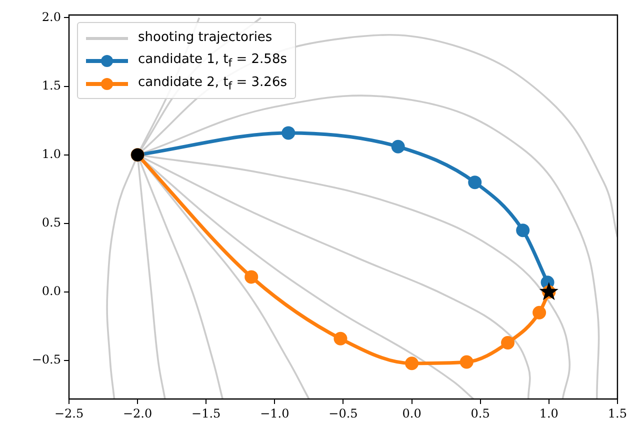  What do you see at coordinates (480, 413) in the screenshot?
I see `x-tick-label: 0.5` at bounding box center [480, 413].